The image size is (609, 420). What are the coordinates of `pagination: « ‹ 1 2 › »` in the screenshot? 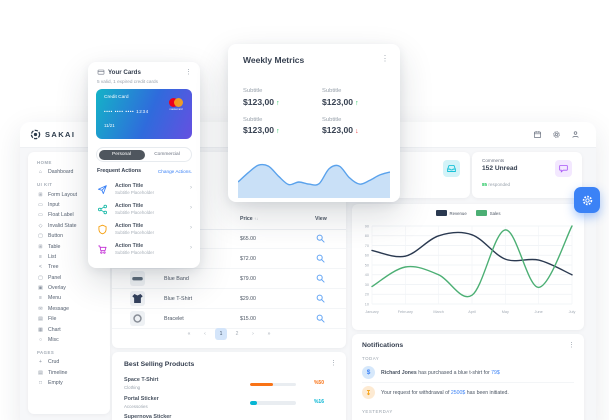 It's located at (229, 334).